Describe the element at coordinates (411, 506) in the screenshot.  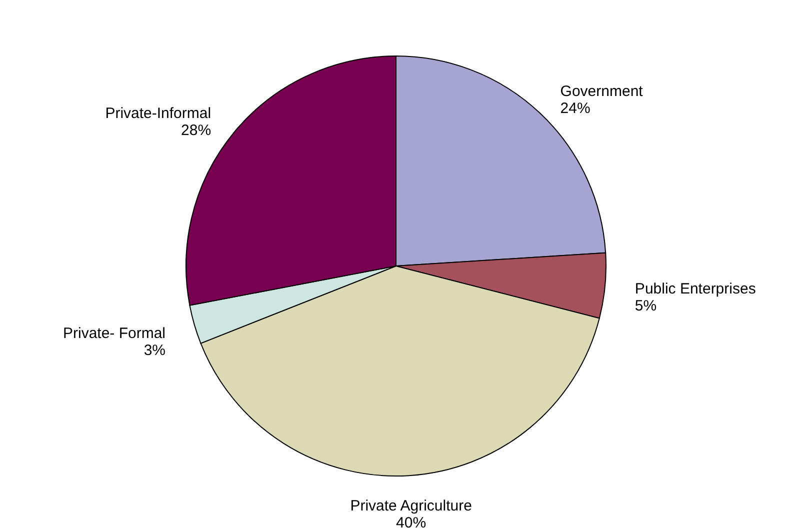
I see `slice-label: Private Agriculture` at that location.